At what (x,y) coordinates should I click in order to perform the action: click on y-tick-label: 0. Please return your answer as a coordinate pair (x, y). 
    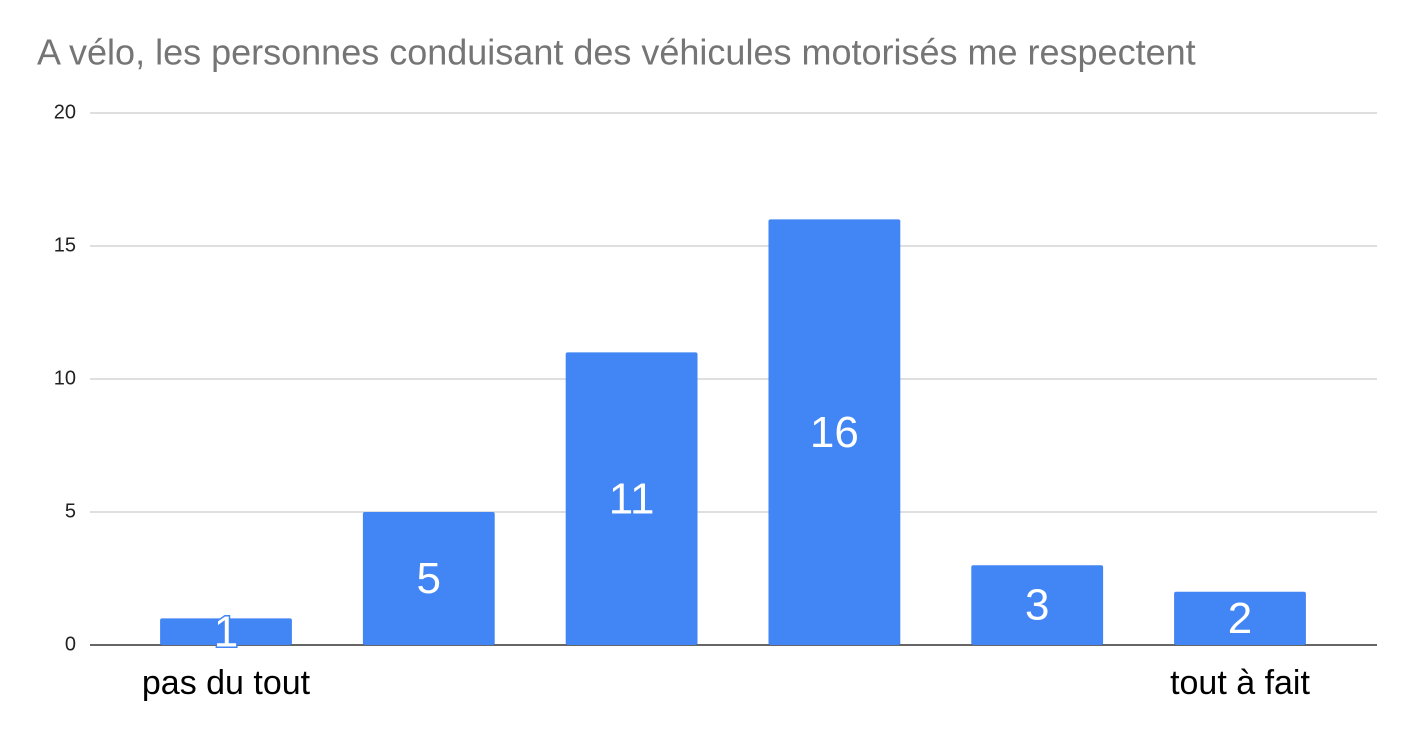
    Looking at the image, I should click on (70, 644).